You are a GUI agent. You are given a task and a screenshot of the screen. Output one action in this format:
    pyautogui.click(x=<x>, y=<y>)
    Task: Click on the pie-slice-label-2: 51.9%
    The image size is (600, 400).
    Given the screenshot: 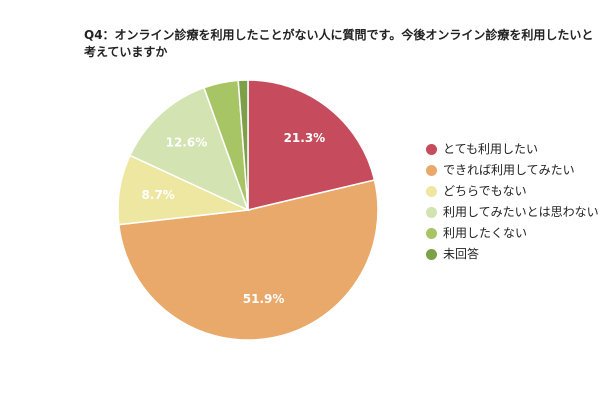 What is the action you would take?
    pyautogui.click(x=264, y=299)
    